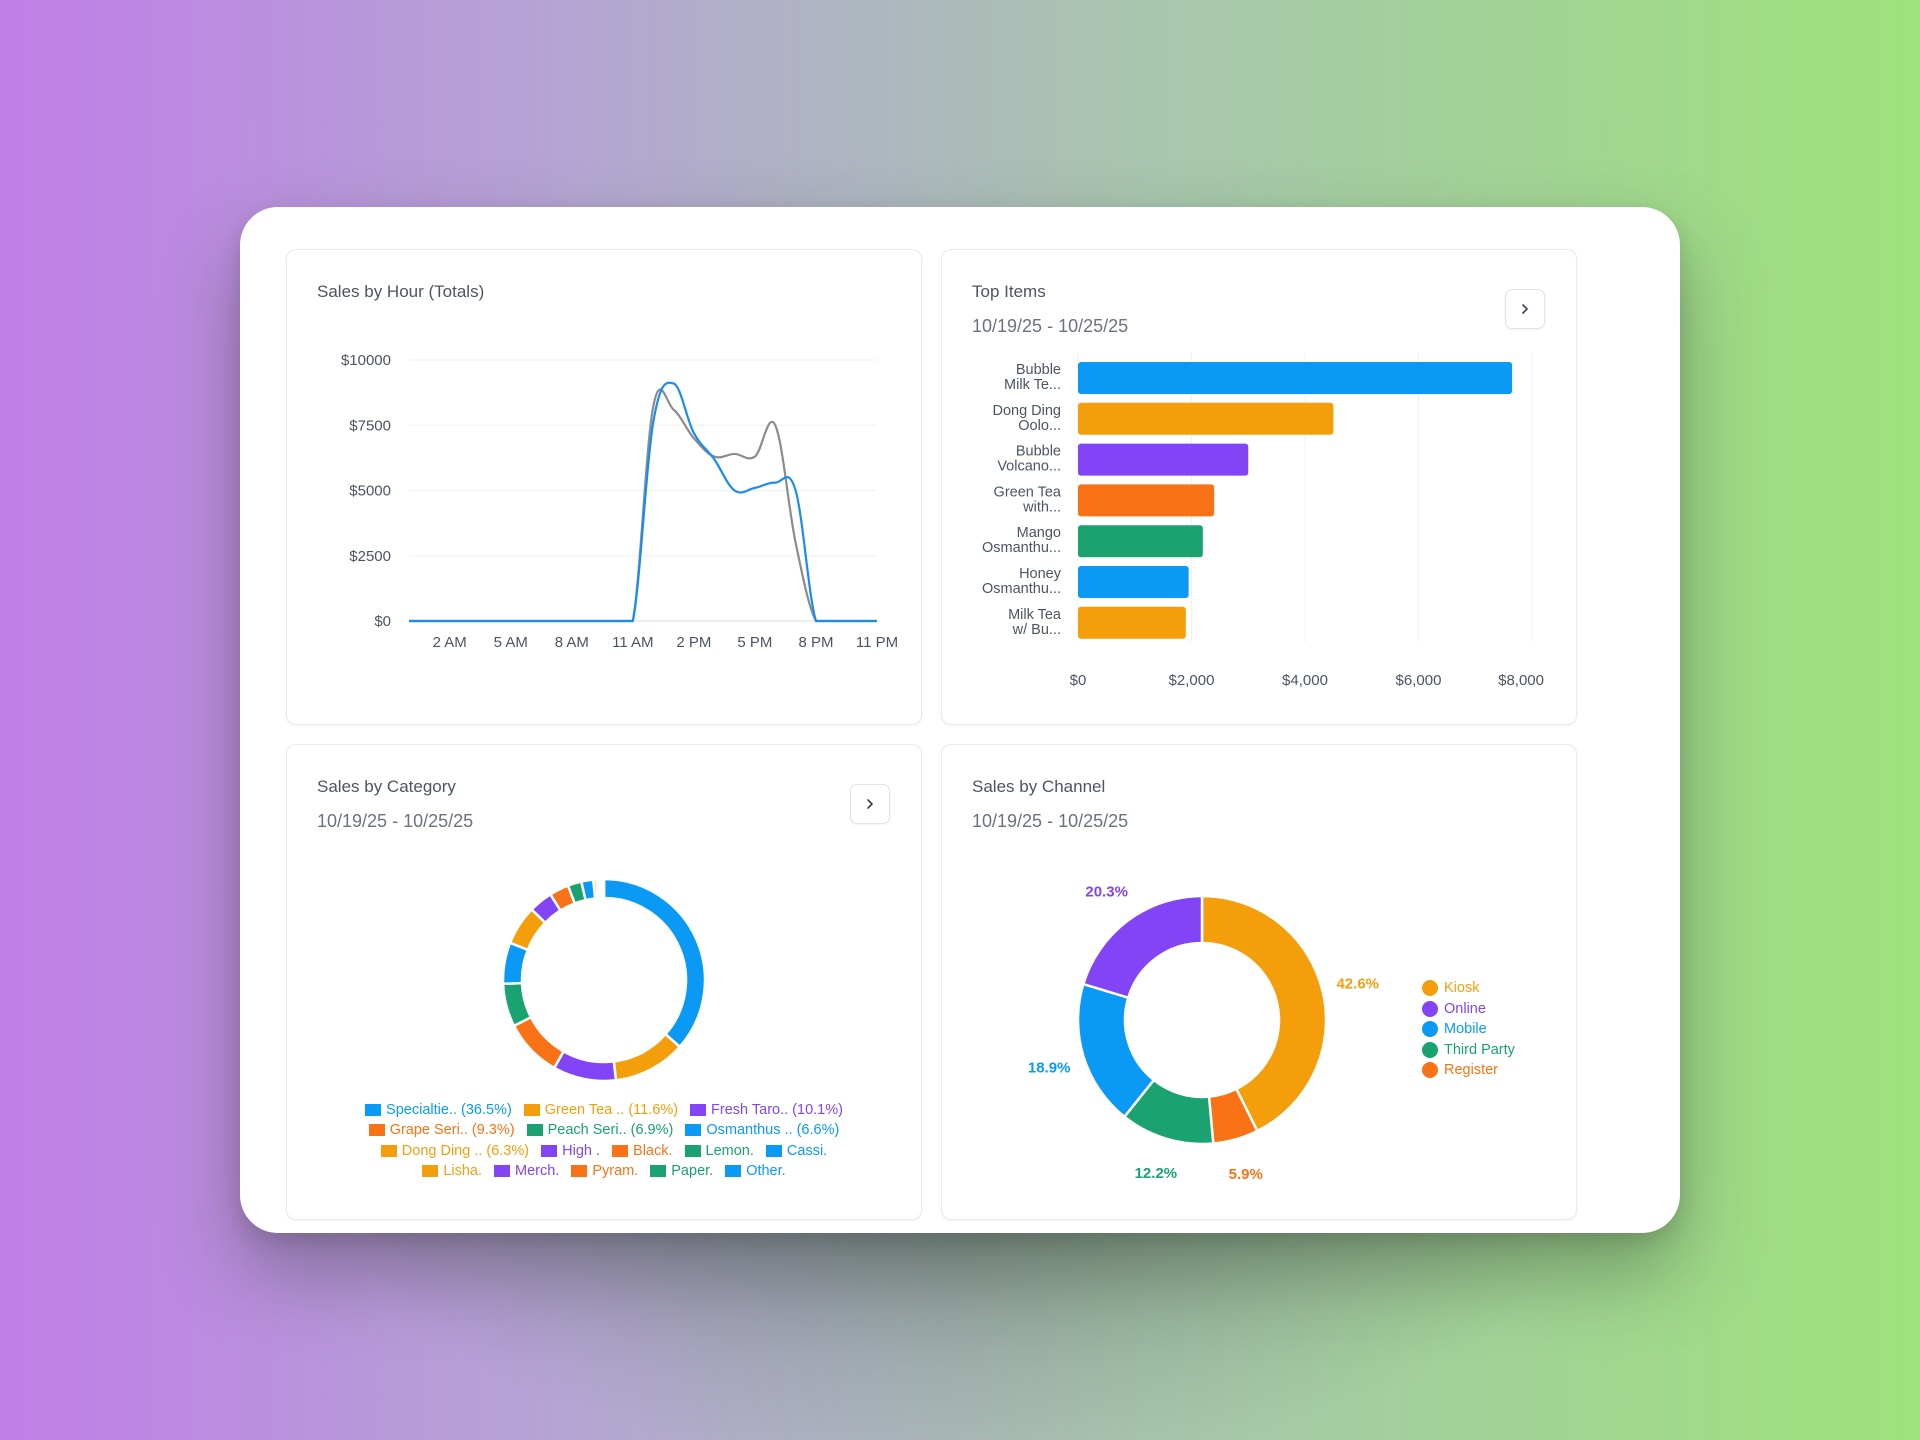  Describe the element at coordinates (877, 642) in the screenshot. I see `x-tick-label: 11 PM` at that location.